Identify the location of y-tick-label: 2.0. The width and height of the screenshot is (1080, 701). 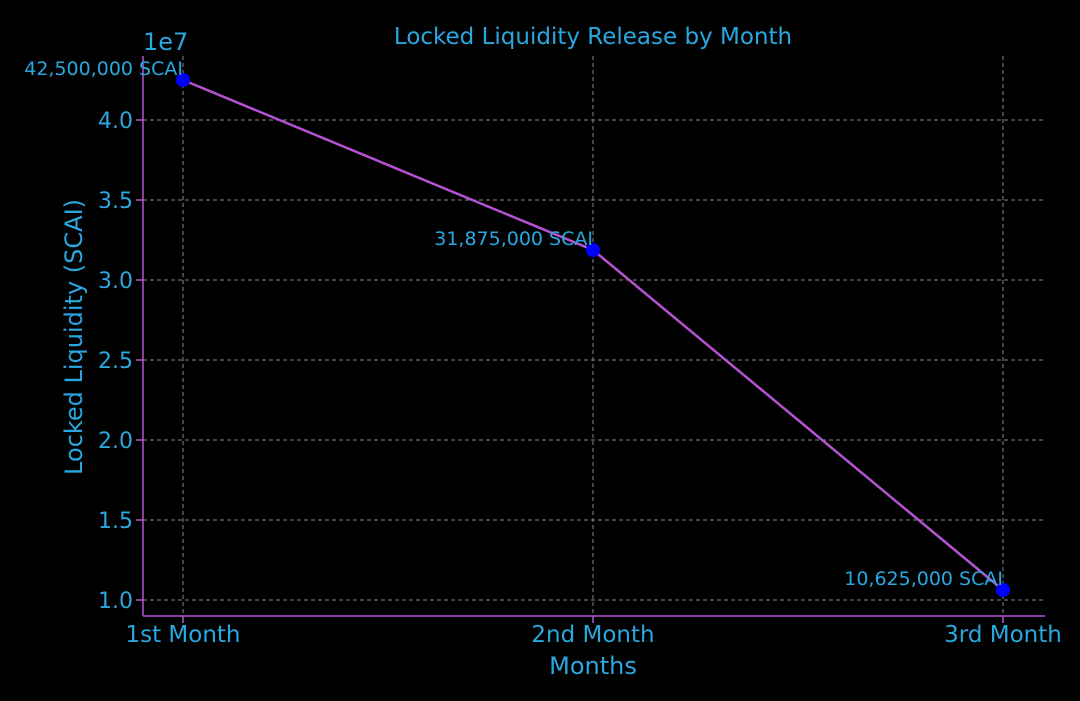
(115, 441).